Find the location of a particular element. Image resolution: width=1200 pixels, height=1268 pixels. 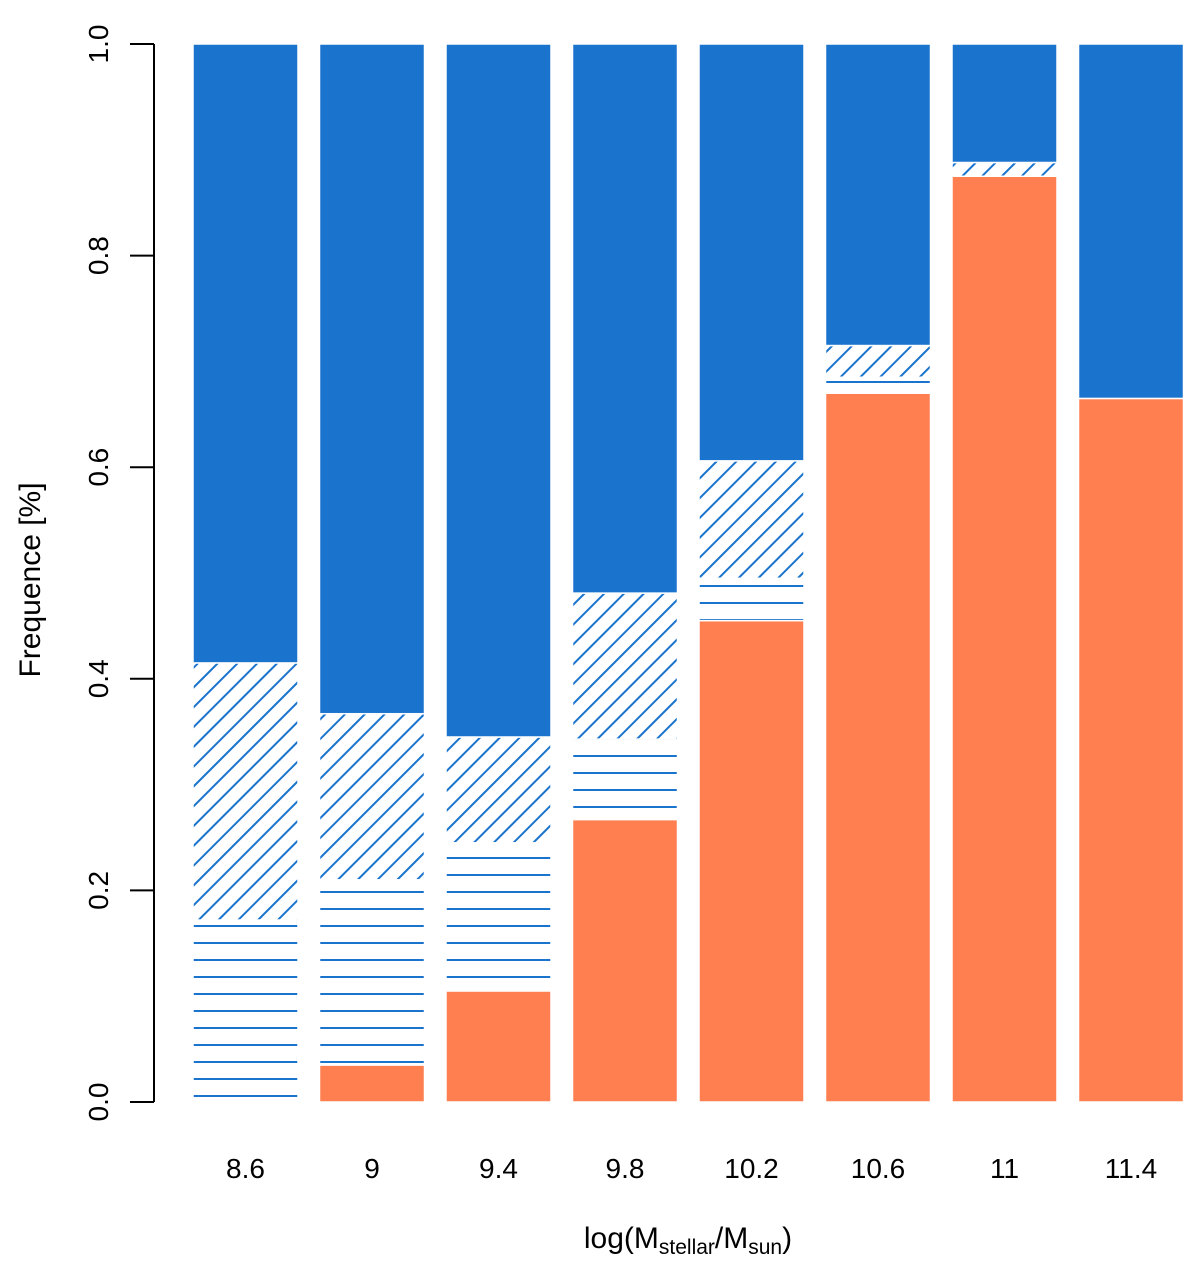

bar-segment-blue-diagonal-hatch-9.4 is located at coordinates (498, 790).